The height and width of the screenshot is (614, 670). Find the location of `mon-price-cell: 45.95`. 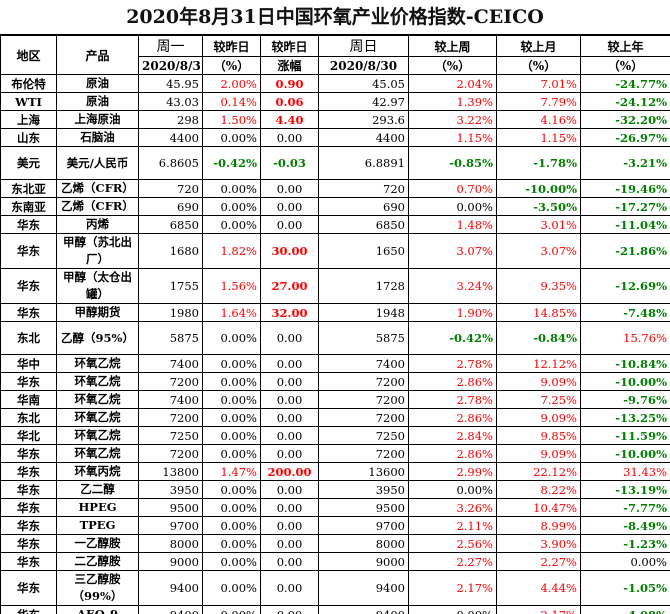

mon-price-cell: 45.95 is located at coordinates (170, 83).